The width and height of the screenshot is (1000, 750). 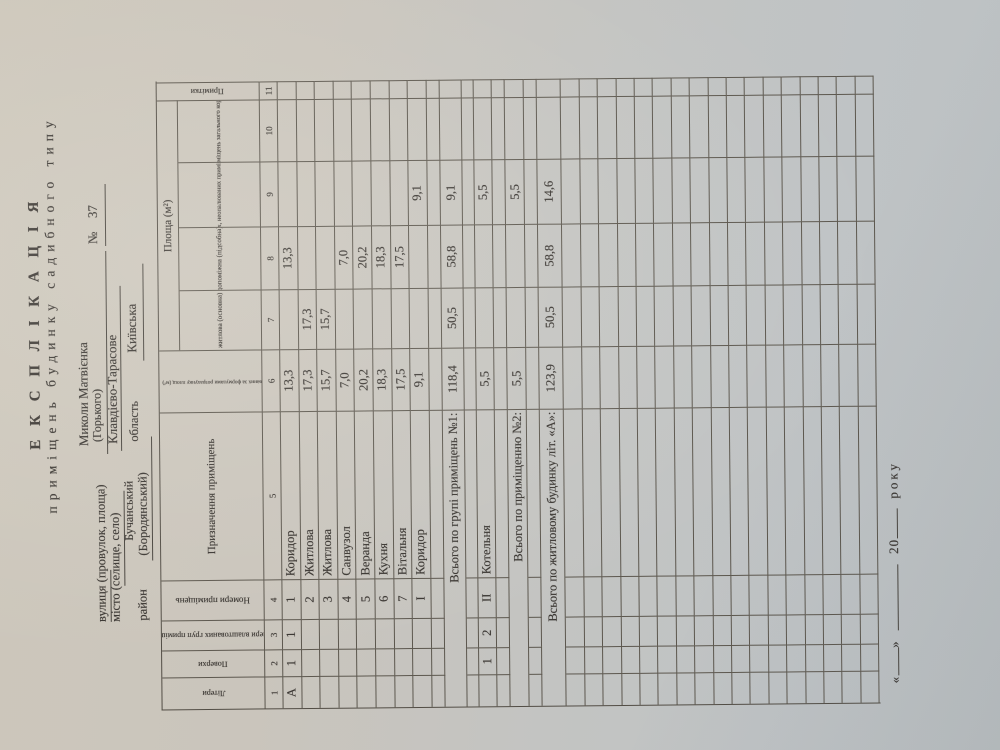 I want to click on header-cell-col10: площа приміщень загального користування, so click(x=219, y=131).